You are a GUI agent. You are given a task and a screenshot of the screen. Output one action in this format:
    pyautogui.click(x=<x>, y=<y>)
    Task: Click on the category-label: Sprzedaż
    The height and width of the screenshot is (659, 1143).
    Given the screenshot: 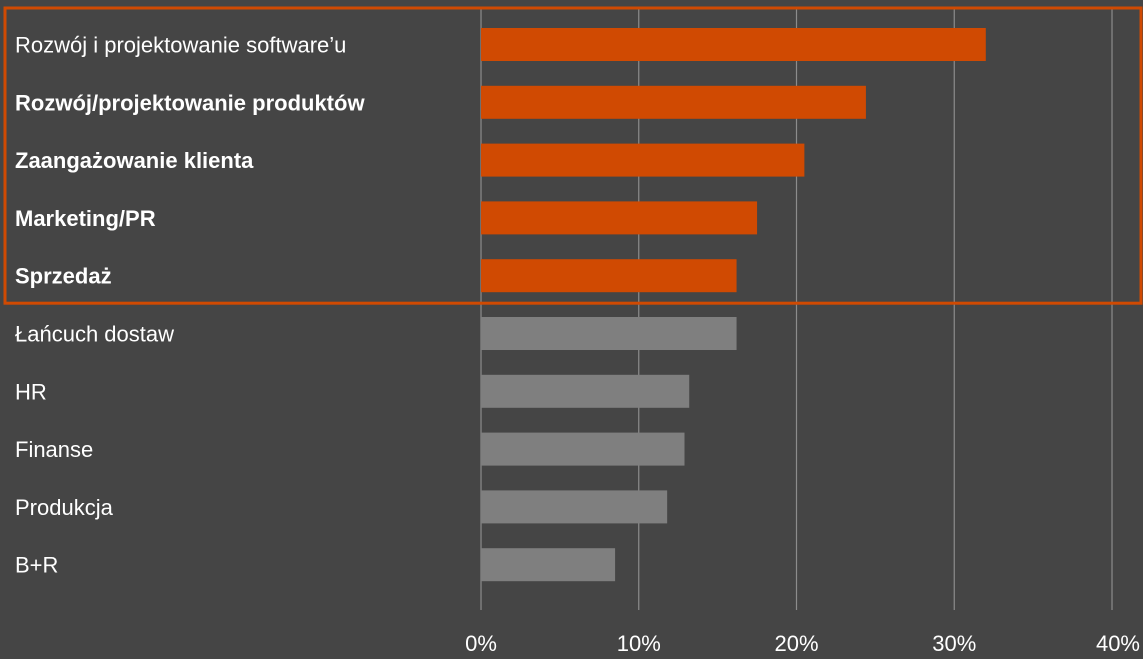 What is the action you would take?
    pyautogui.click(x=63, y=276)
    